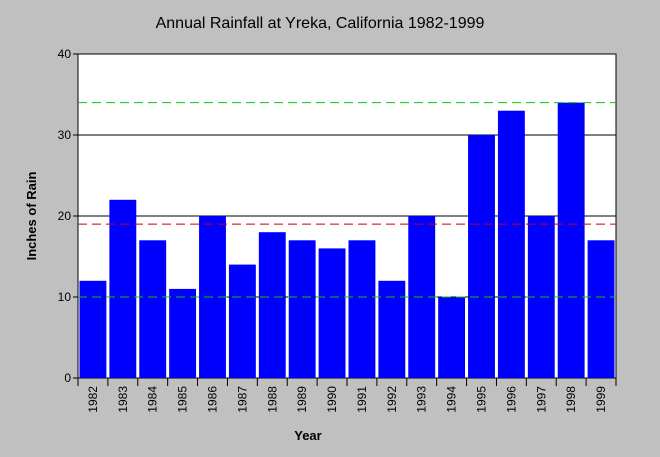 This screenshot has width=660, height=457. Describe the element at coordinates (242, 399) in the screenshot. I see `x-tick-label: 1987` at that location.